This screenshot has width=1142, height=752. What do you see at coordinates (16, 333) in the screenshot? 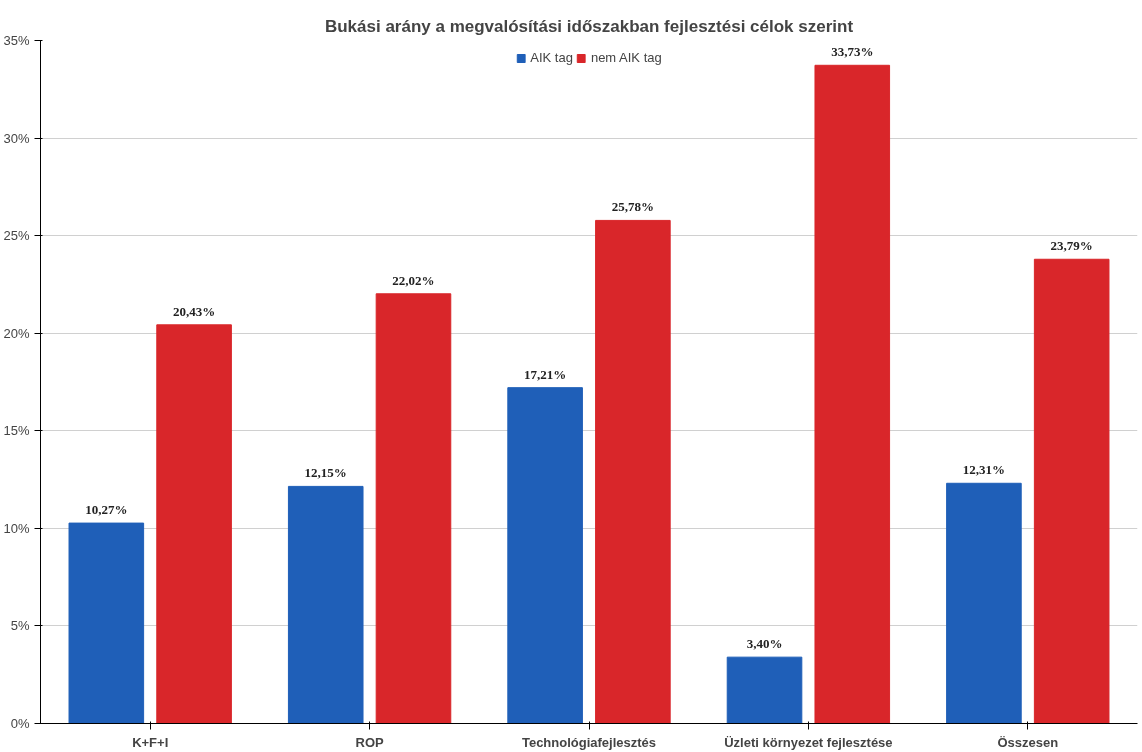
I see `y-tick-label: 20%` at bounding box center [16, 333].